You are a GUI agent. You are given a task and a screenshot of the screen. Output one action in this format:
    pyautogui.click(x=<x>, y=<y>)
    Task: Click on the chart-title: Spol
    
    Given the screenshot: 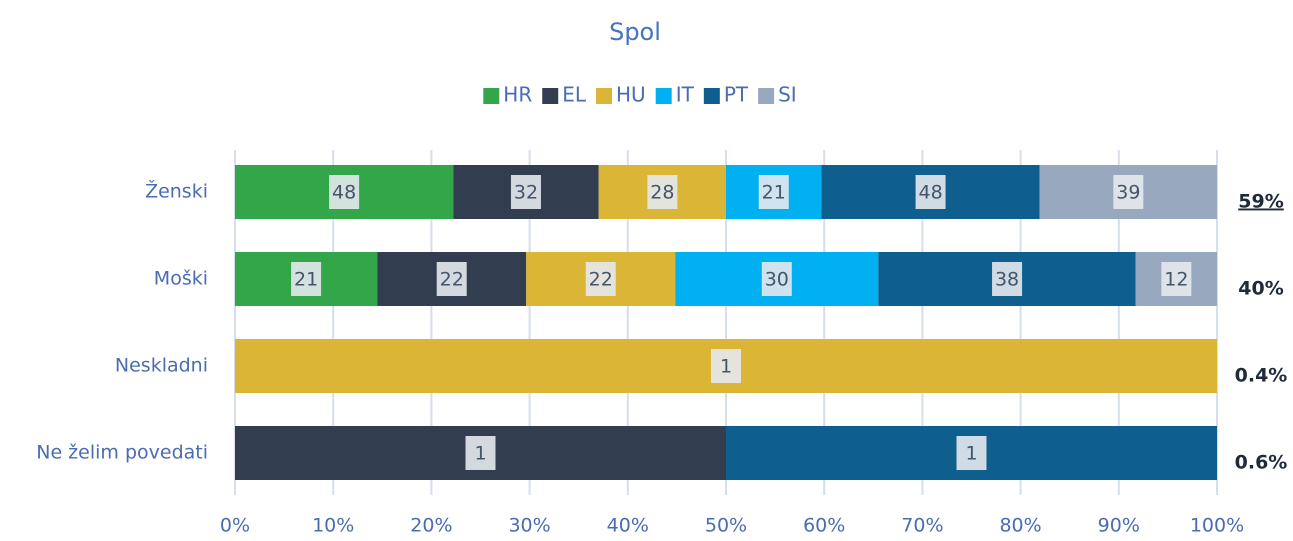 What is the action you would take?
    pyautogui.click(x=635, y=32)
    